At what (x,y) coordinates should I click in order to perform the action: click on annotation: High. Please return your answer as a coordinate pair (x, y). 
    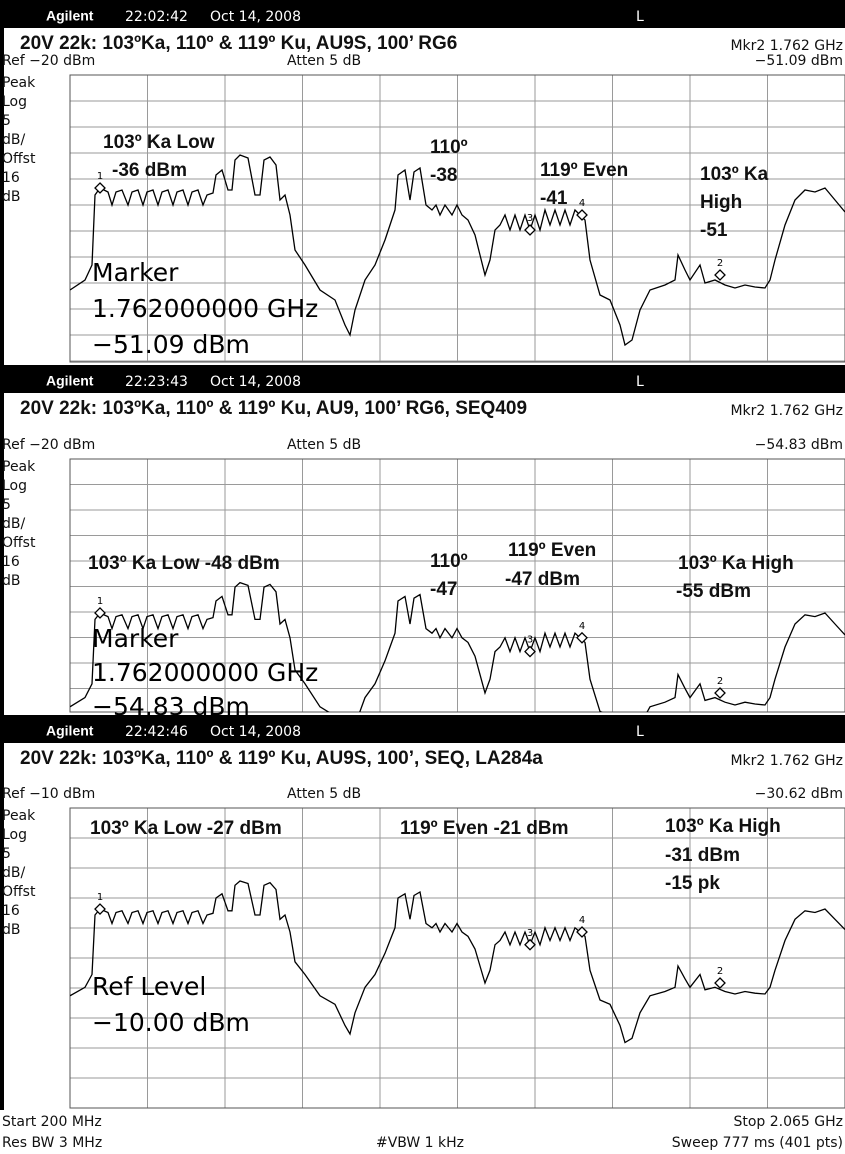
    Looking at the image, I should click on (721, 202).